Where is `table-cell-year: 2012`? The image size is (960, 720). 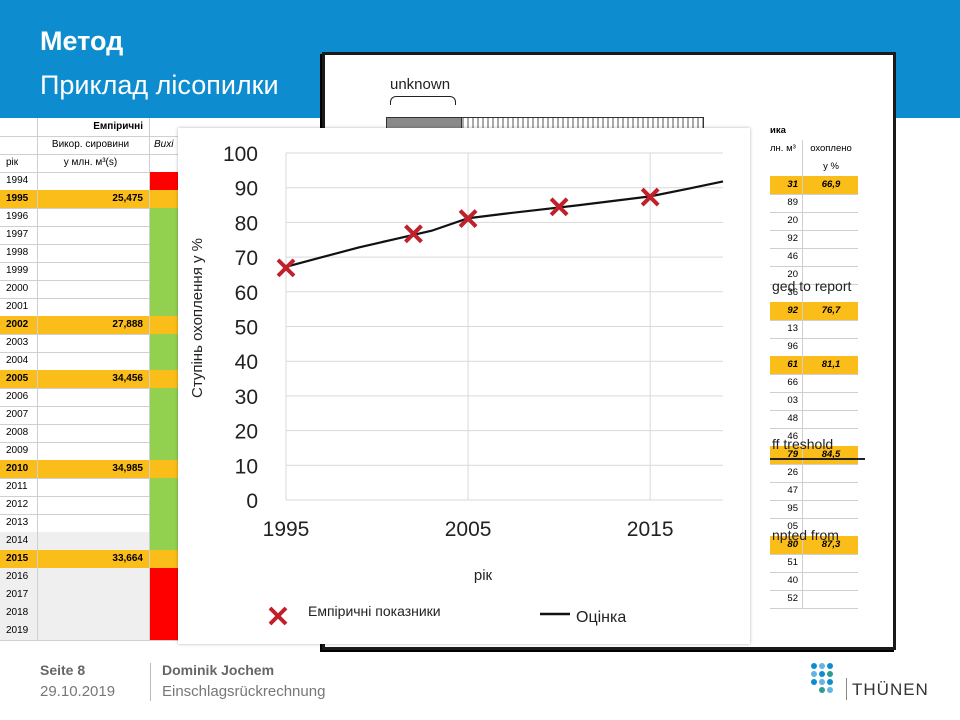 table-cell-year: 2012 is located at coordinates (19, 505).